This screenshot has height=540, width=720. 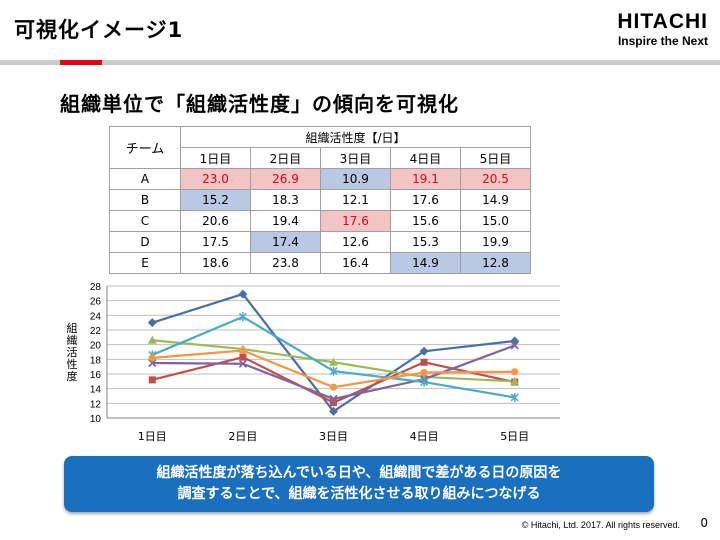 What do you see at coordinates (355, 200) in the screenshot?
I see `table-cell: 12.1` at bounding box center [355, 200].